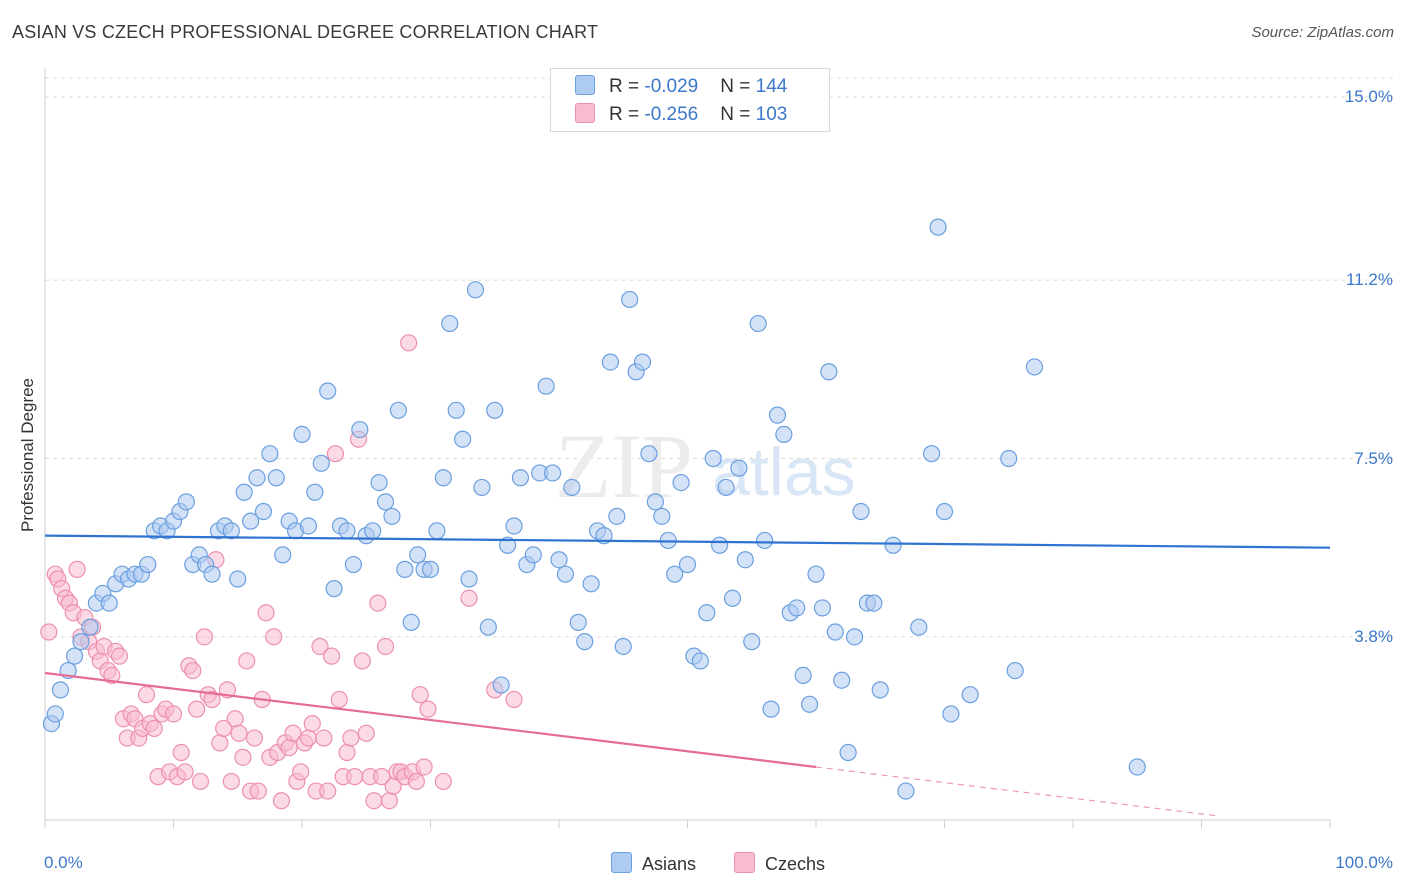 This screenshot has width=1406, height=892. What do you see at coordinates (671, 114) in the screenshot?
I see `r-value-czechs: -0.256` at bounding box center [671, 114].